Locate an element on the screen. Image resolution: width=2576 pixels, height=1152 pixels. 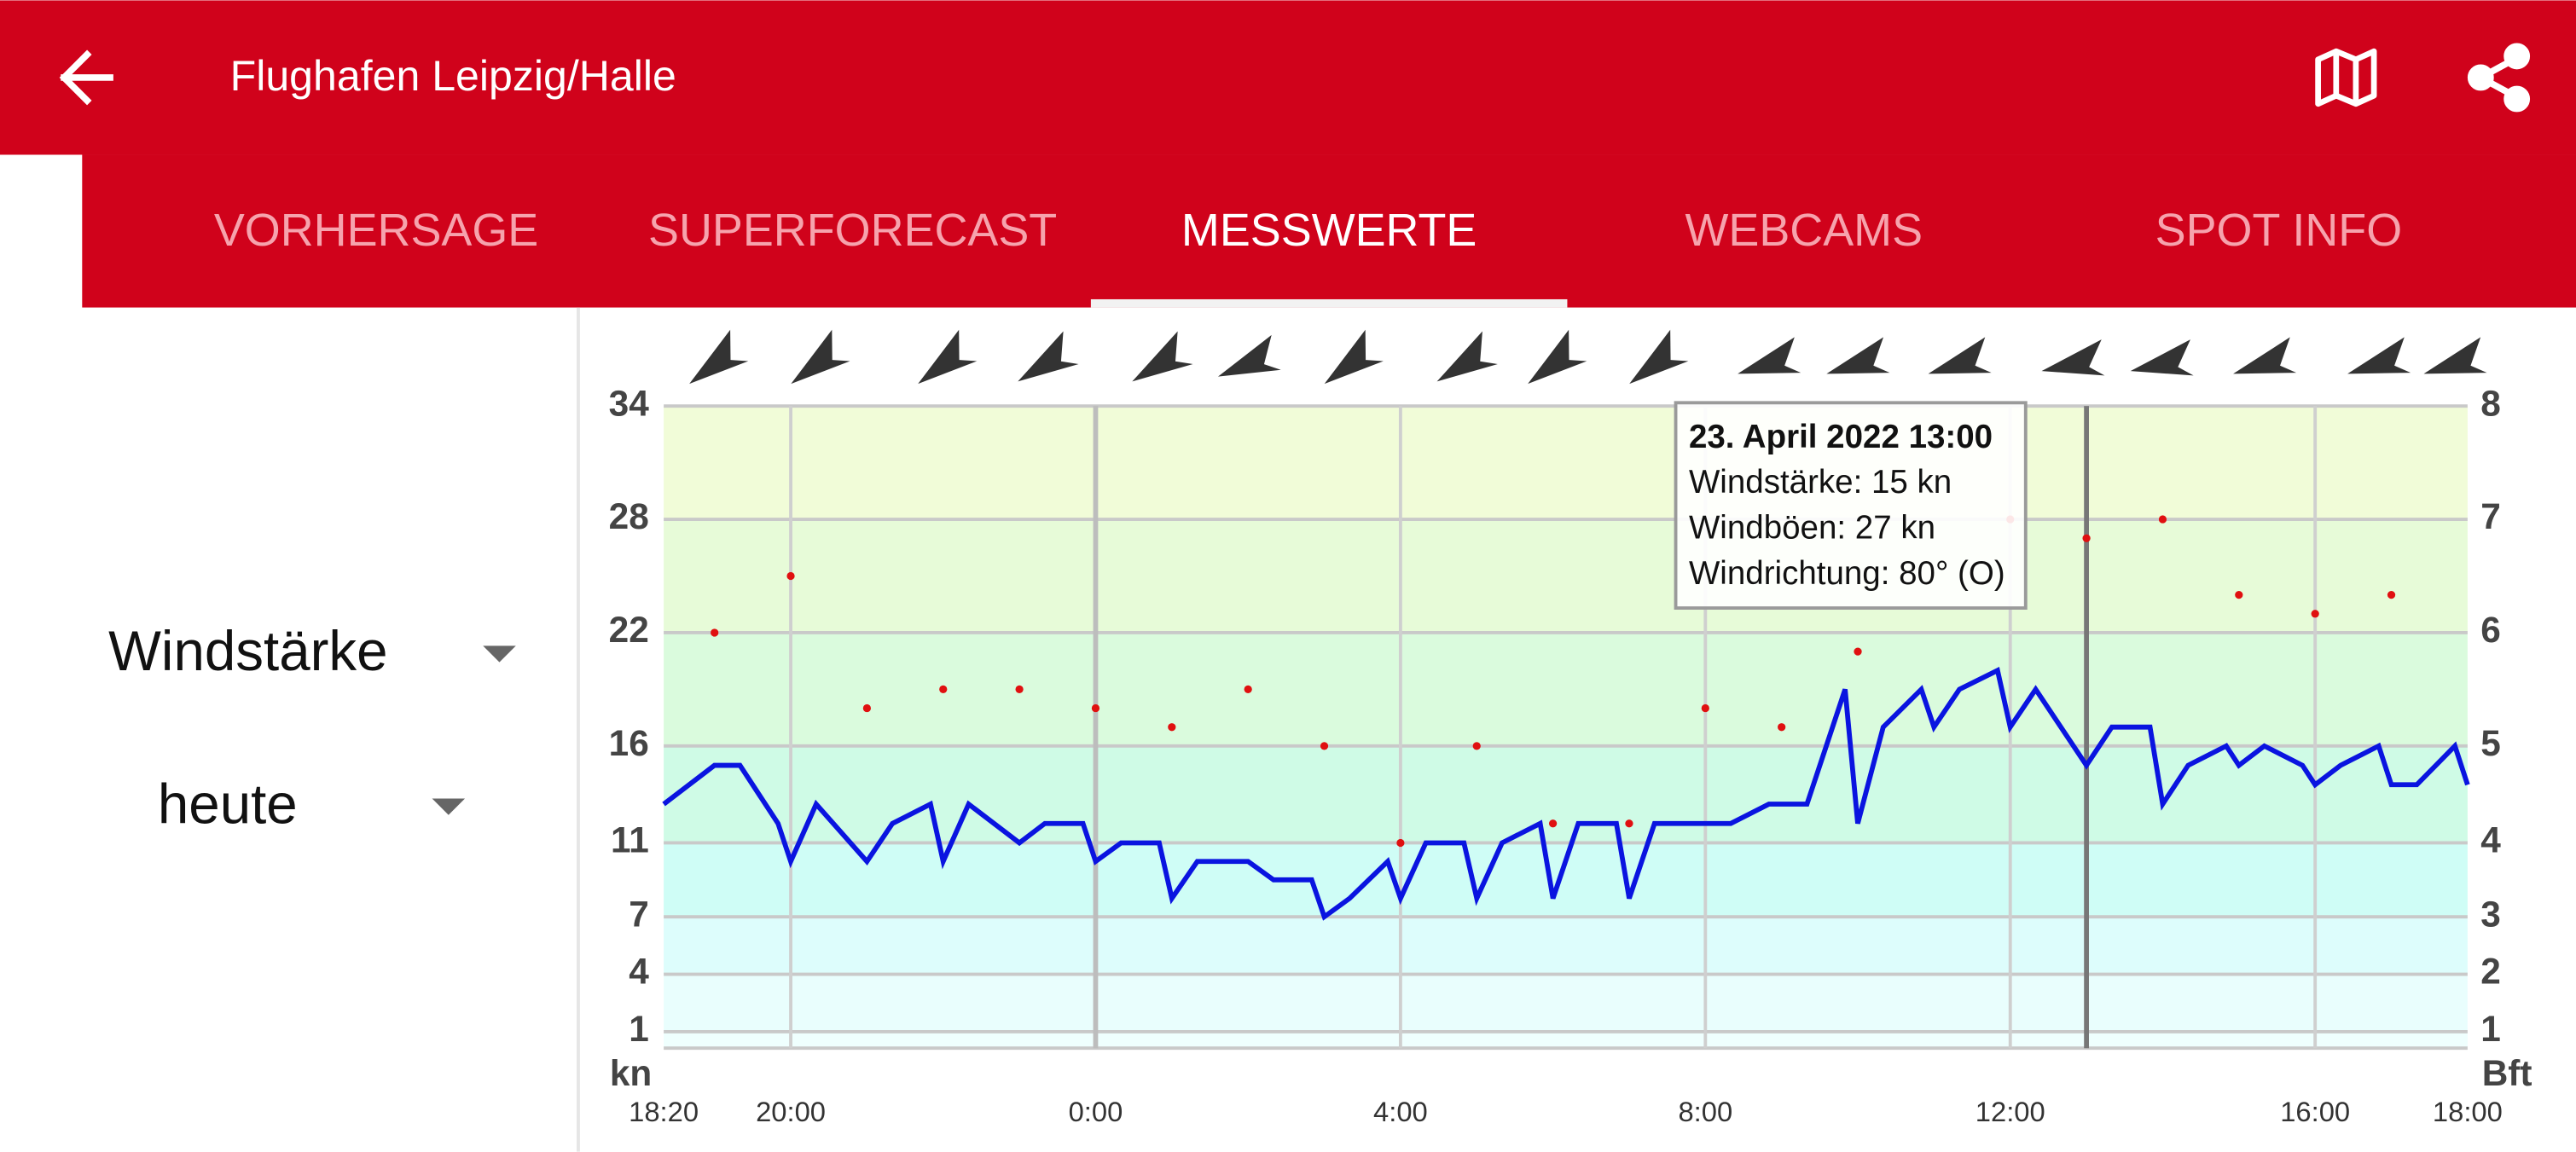
y2-tick-label: 7 is located at coordinates (2490, 516).